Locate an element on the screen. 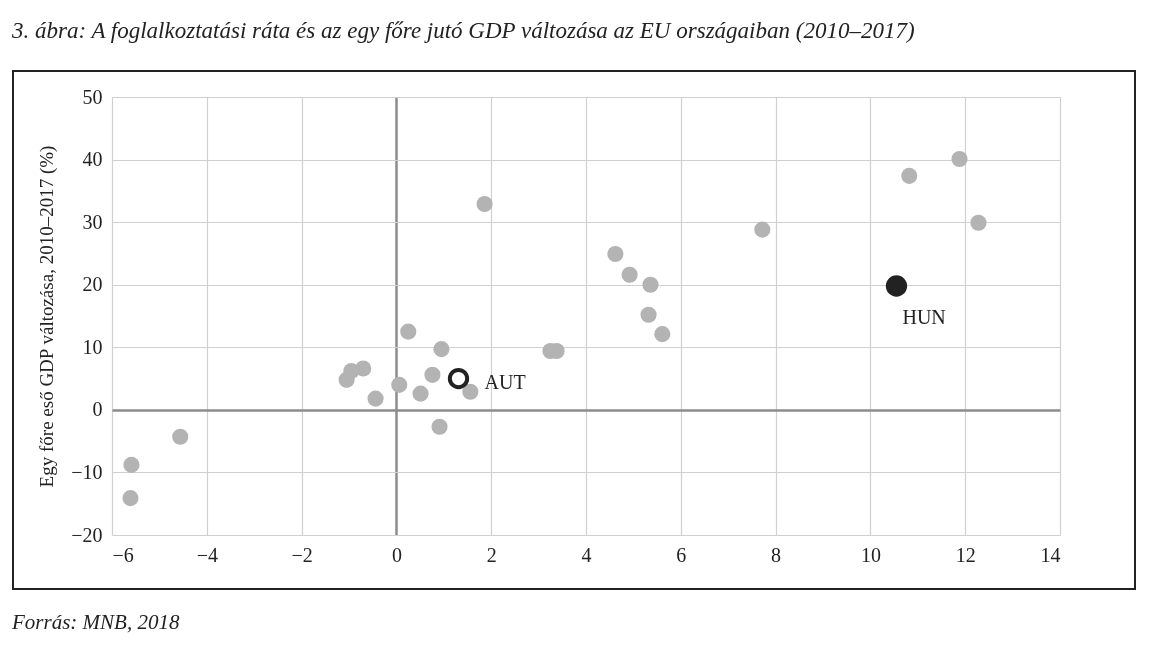 The width and height of the screenshot is (1151, 655). x-tick-label: −4 is located at coordinates (207, 554).